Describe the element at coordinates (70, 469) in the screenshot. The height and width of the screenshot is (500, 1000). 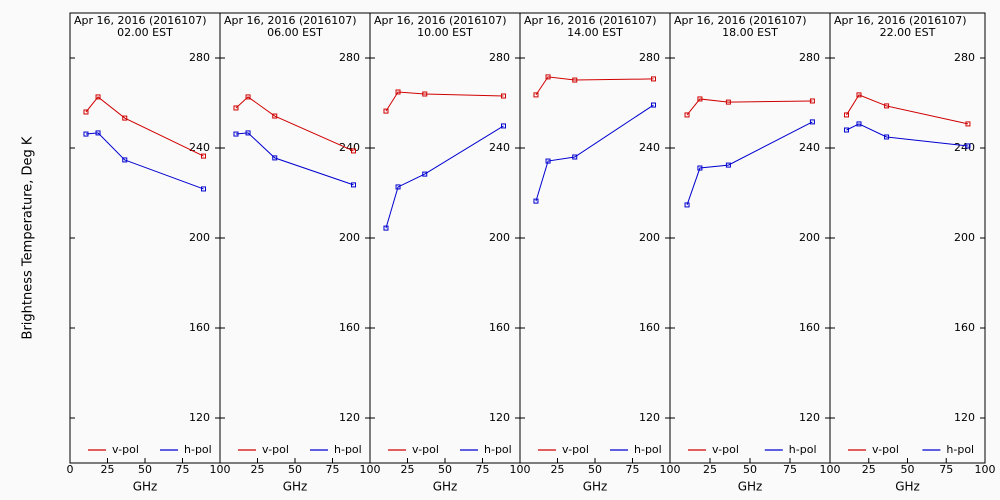
I see `x-tick-label: 0` at that location.